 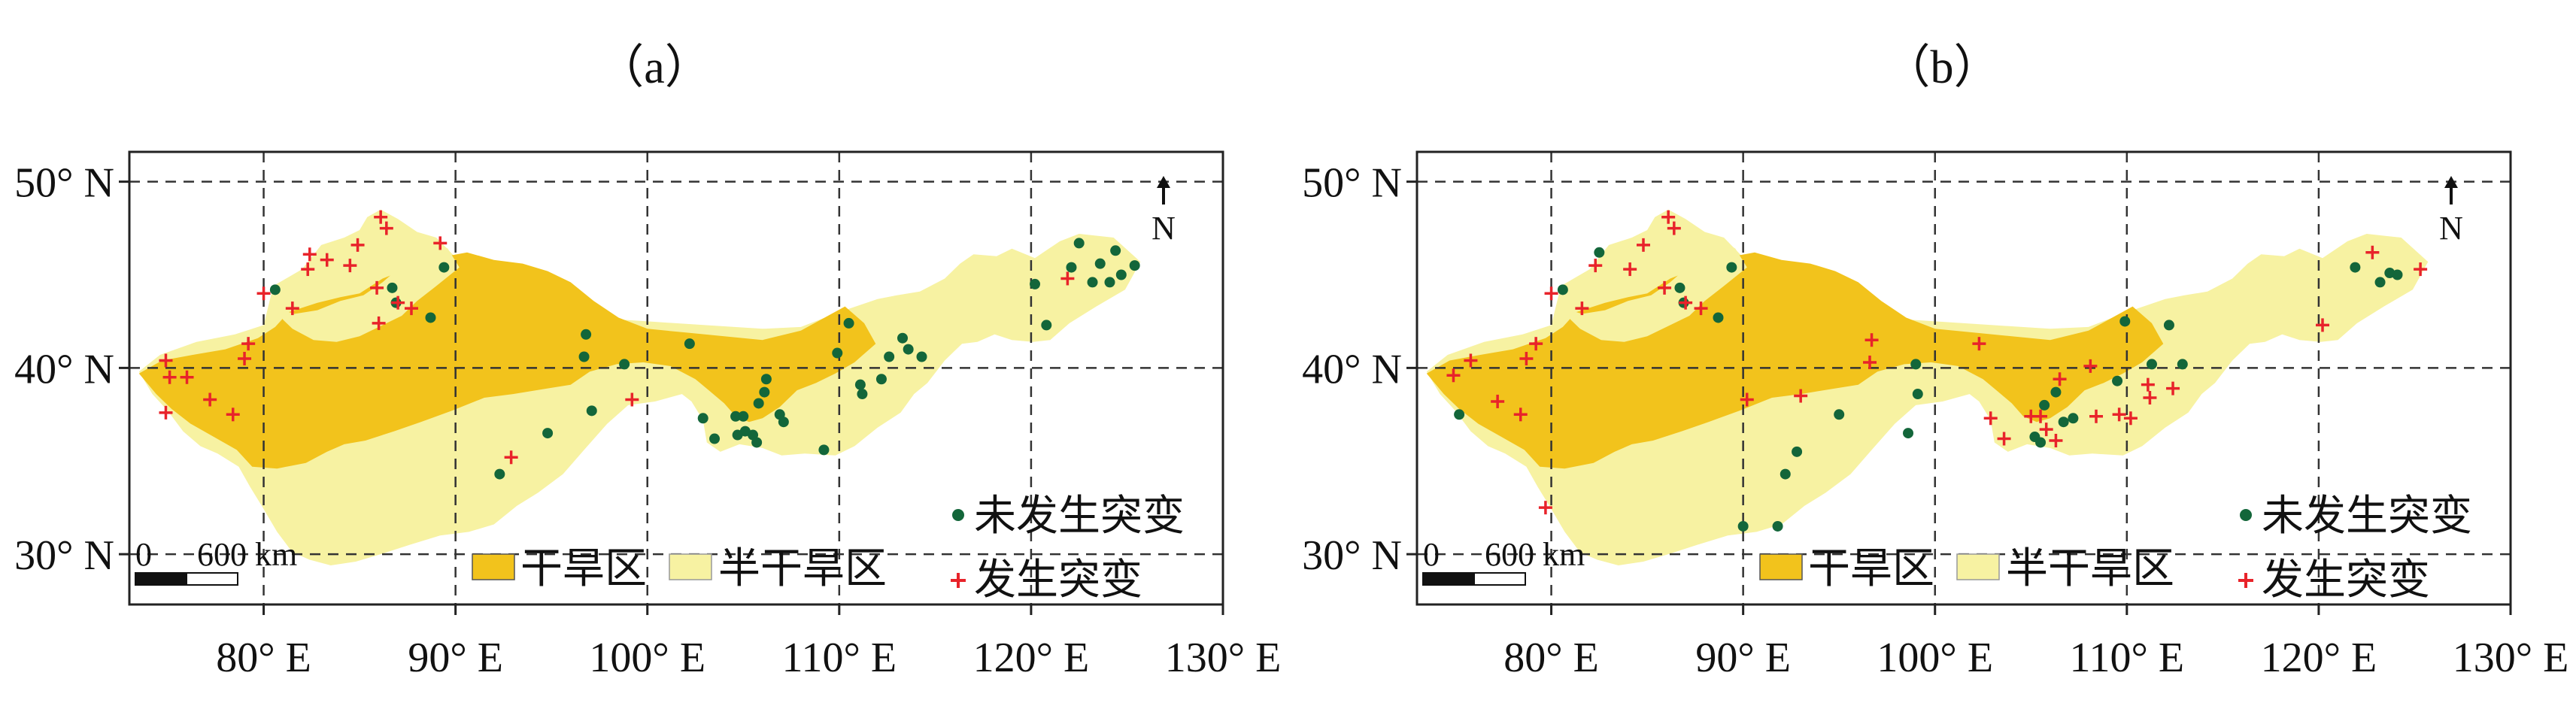 I want to click on scale-bar-dark, so click(x=1448, y=579).